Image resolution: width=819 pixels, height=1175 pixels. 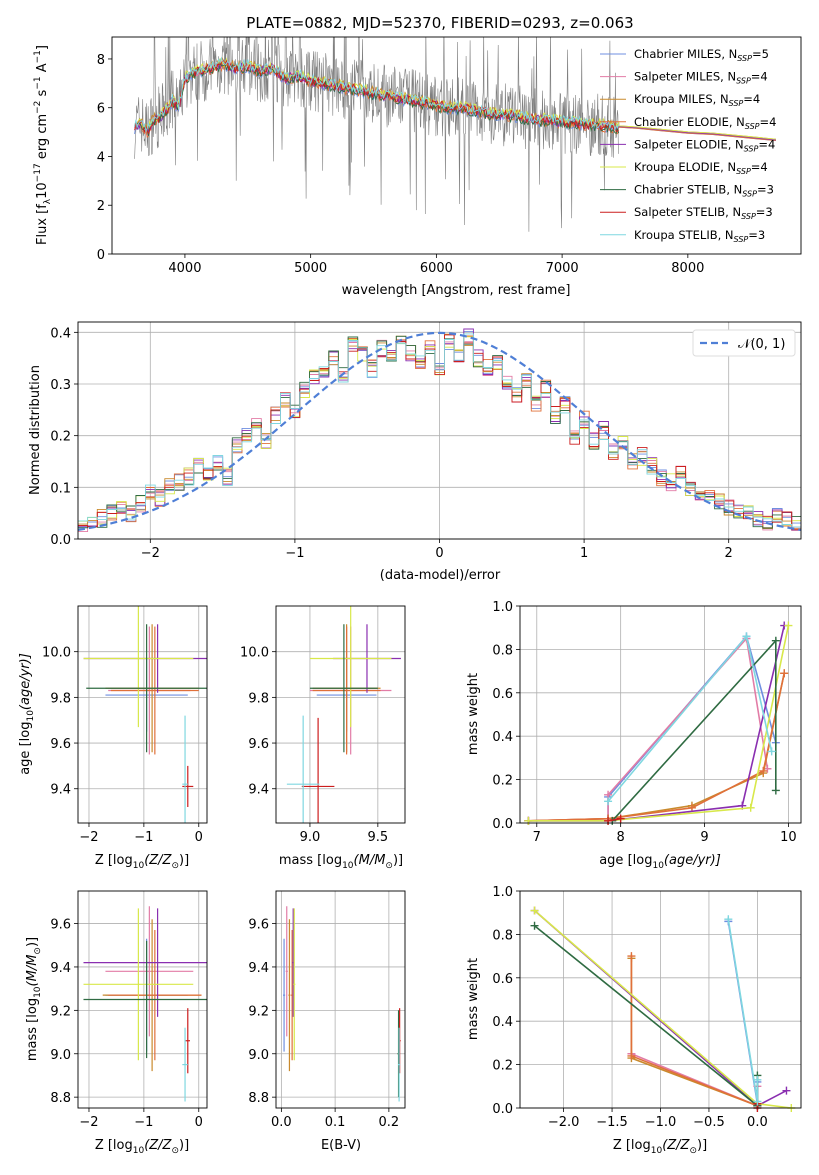 I want to click on y-axis-label: age [log10(age/yr)], so click(x=27, y=714).